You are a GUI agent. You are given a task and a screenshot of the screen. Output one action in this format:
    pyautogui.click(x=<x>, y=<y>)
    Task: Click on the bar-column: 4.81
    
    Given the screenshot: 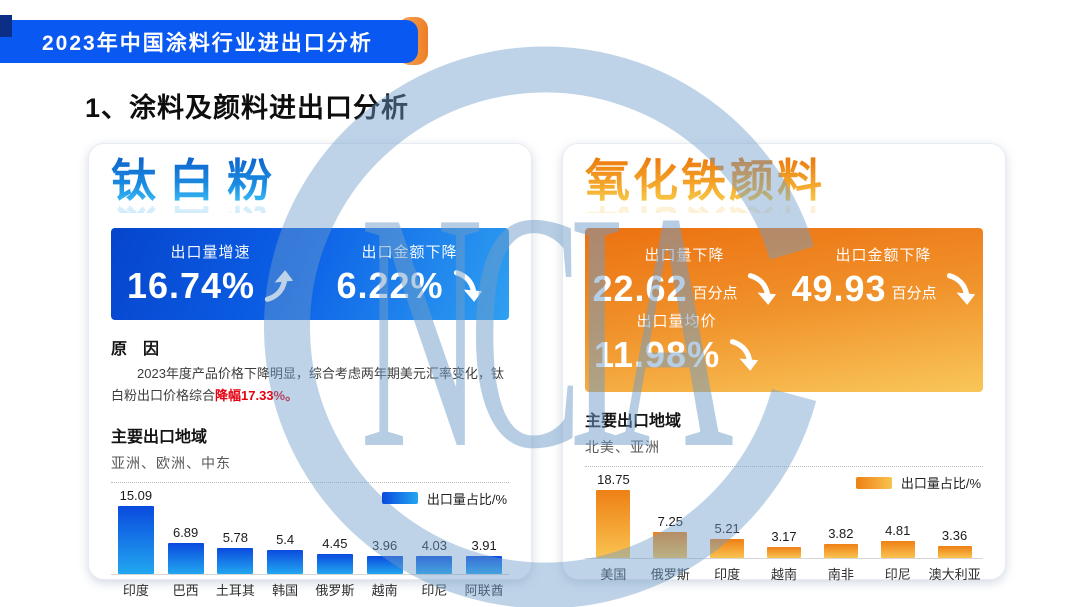 What is the action you would take?
    pyautogui.click(x=897, y=541)
    